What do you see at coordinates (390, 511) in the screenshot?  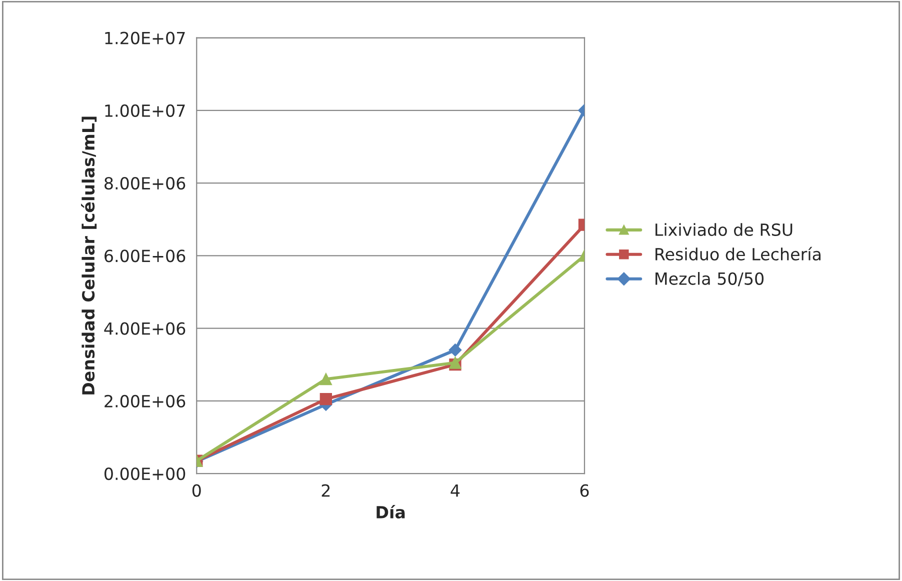 I see `x-axis-title: Día` at bounding box center [390, 511].